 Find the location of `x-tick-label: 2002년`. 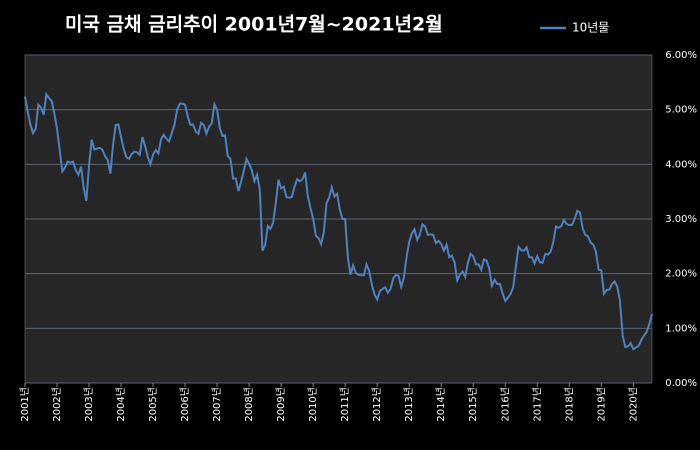

x-tick-label: 2002년 is located at coordinates (57, 404).